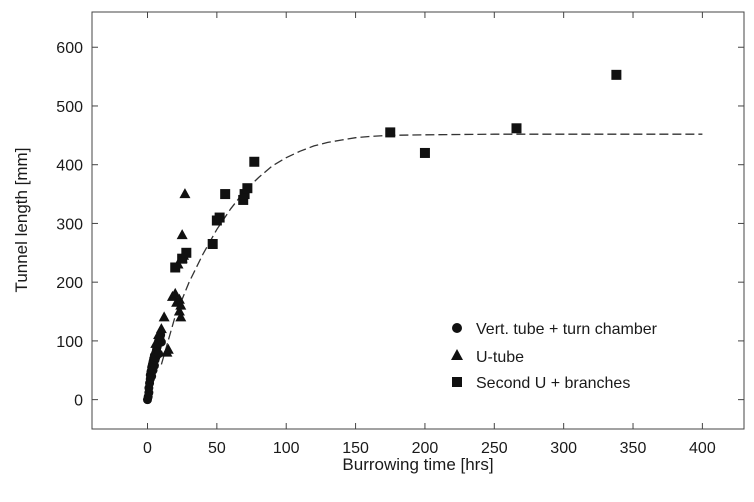 The width and height of the screenshot is (754, 502). I want to click on y-tick-label: 300, so click(69, 224).